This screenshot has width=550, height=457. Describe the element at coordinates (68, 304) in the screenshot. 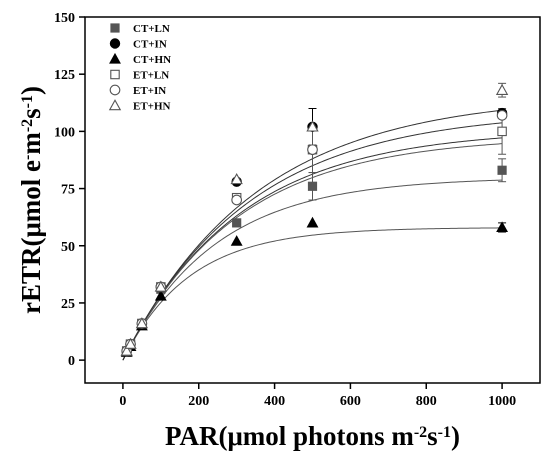

I see `y-tick-label: 25` at that location.